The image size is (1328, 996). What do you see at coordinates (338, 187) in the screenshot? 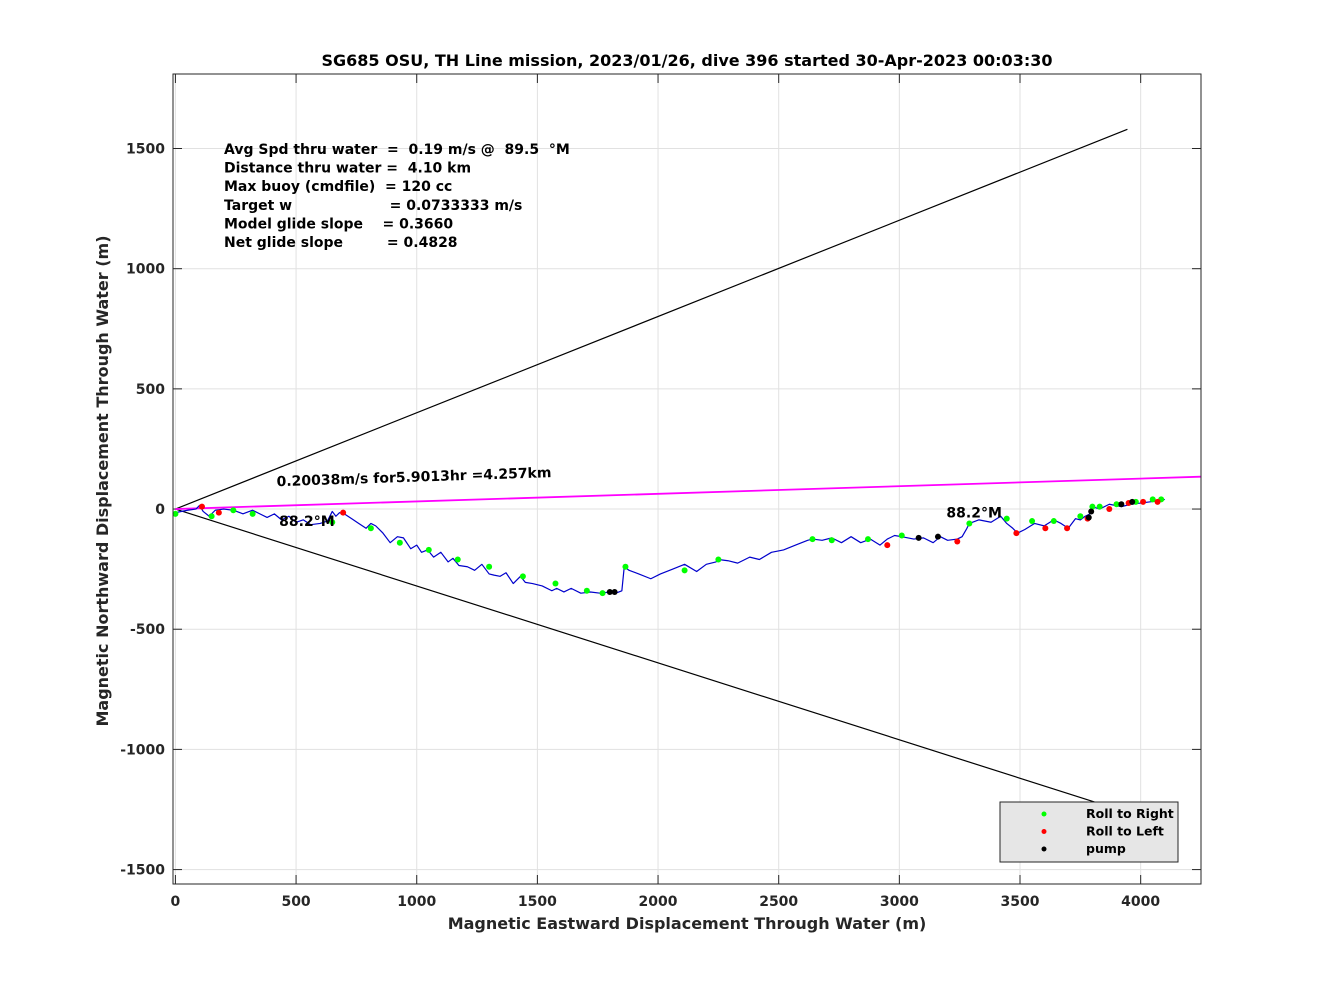
I see `info-line: Max buoy (cmdfile) = 120 cc` at bounding box center [338, 187].